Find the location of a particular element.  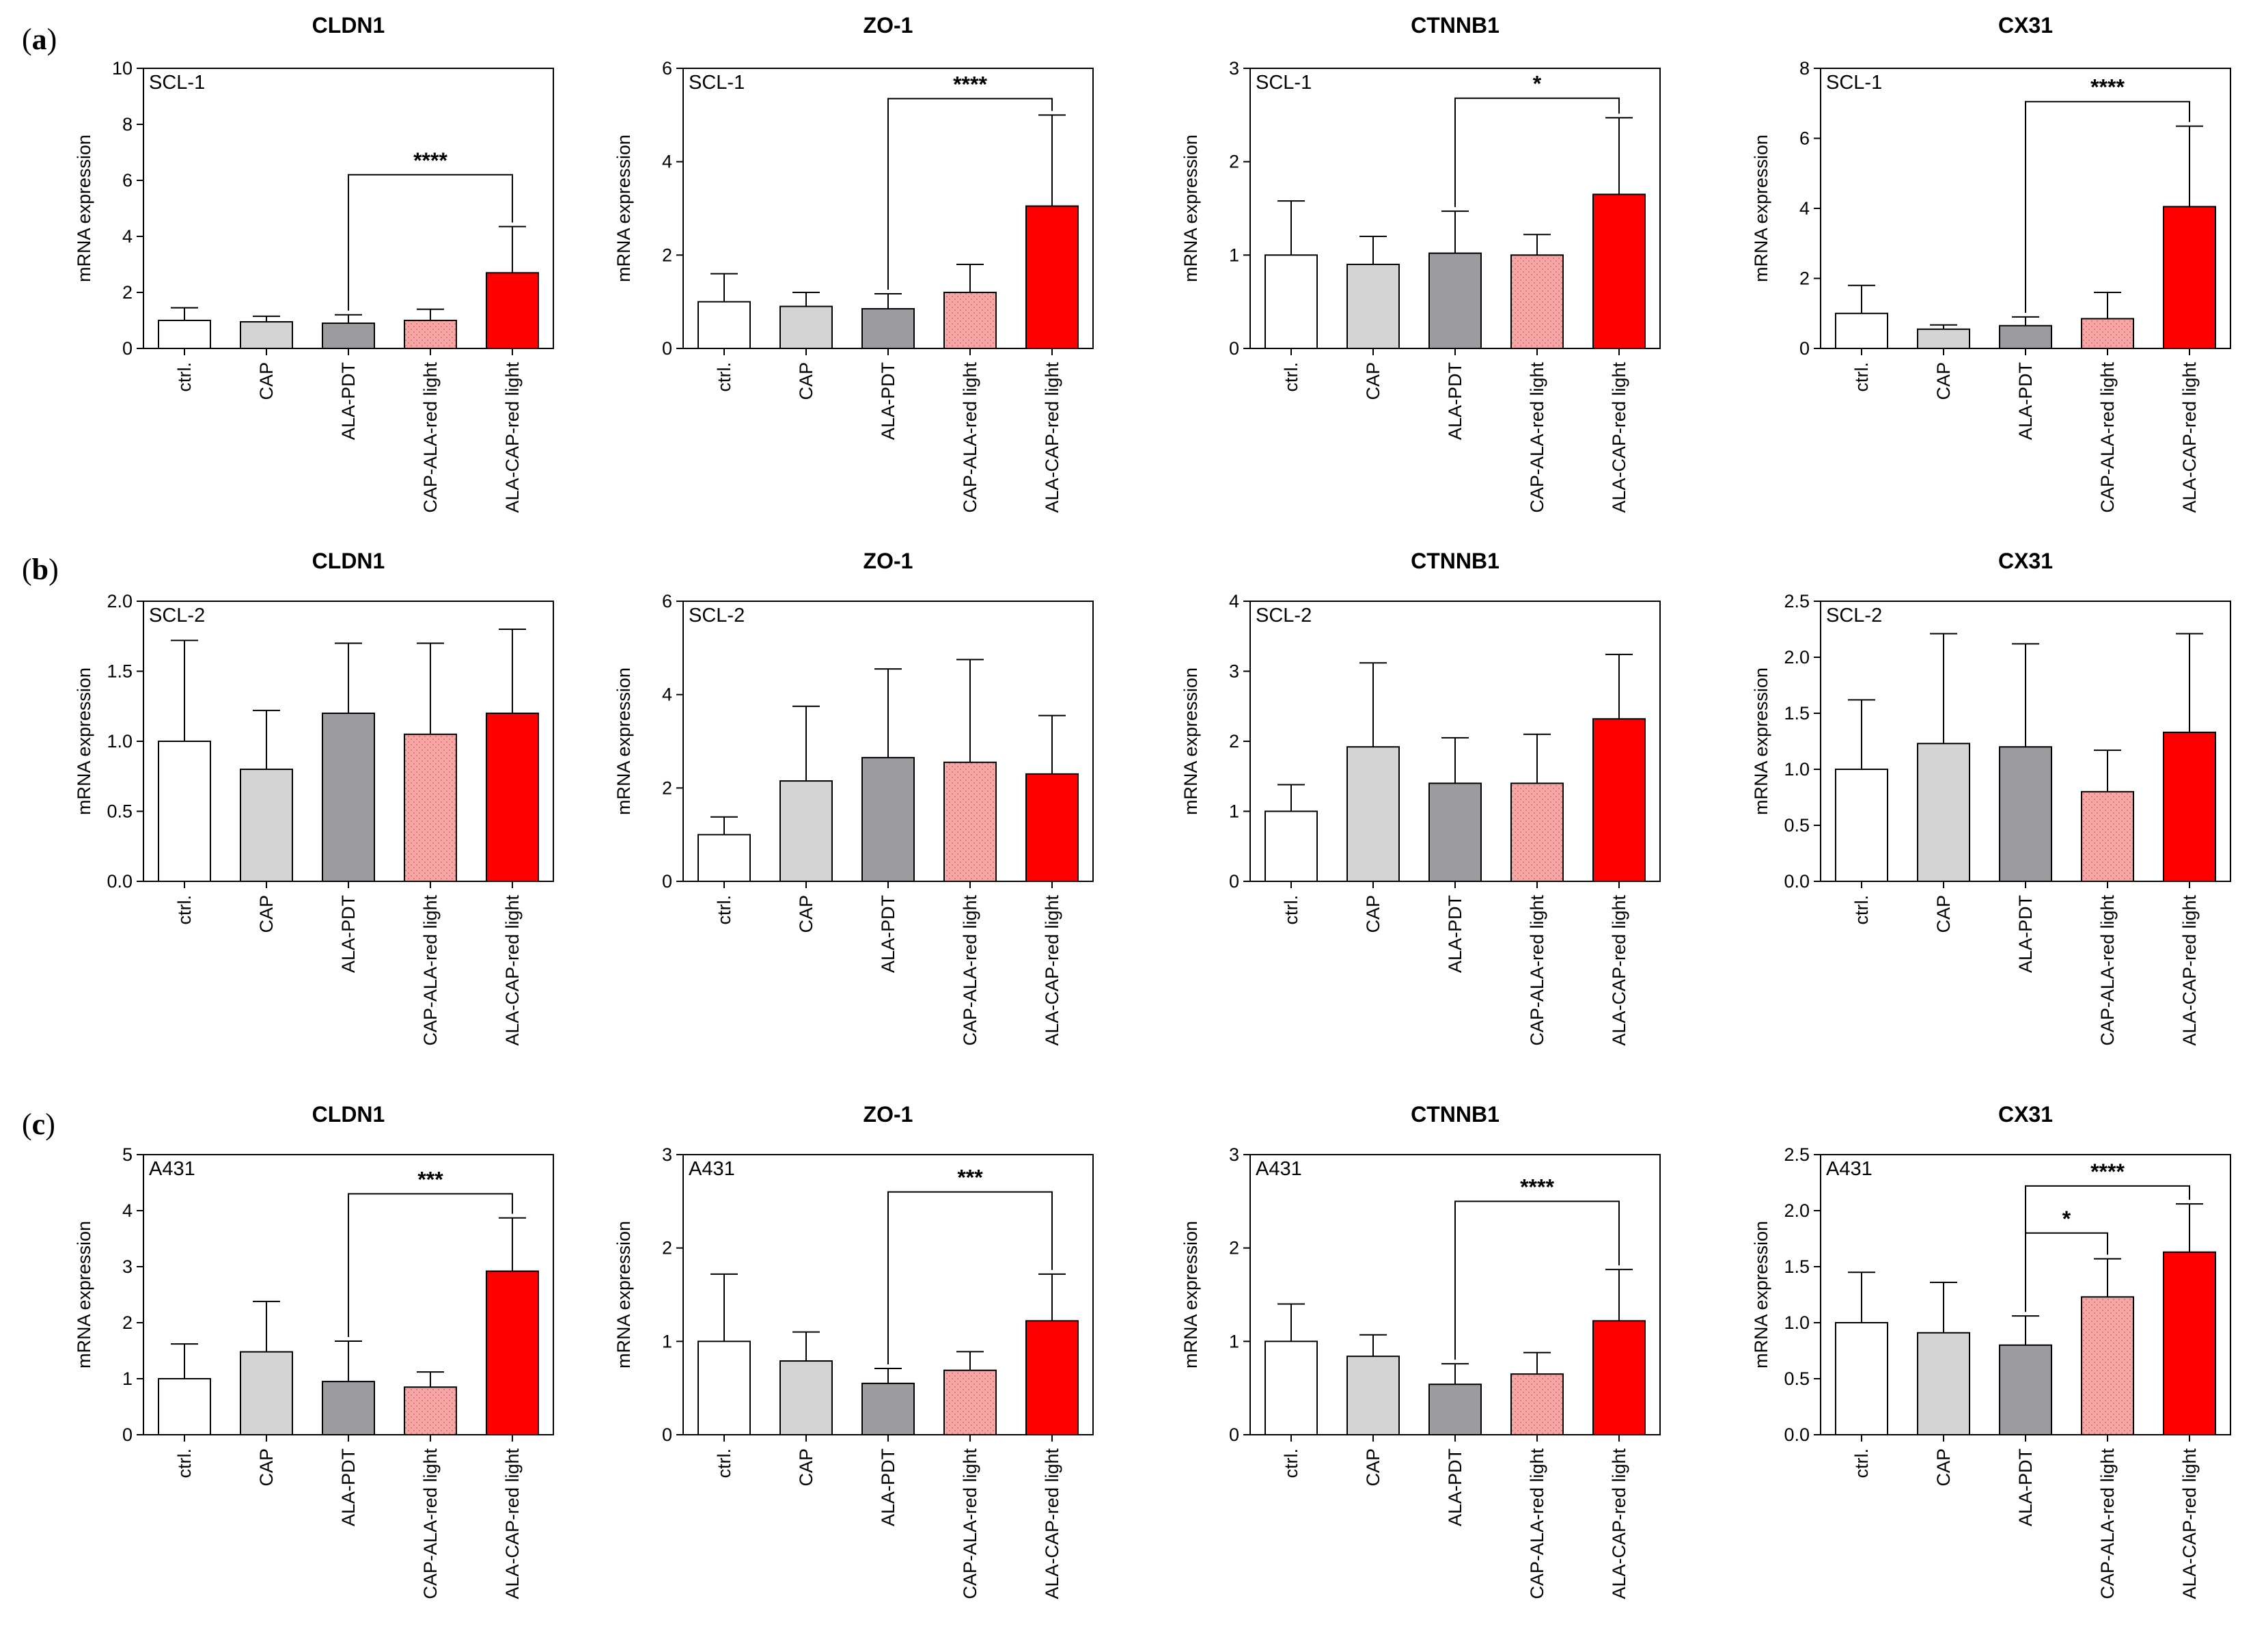

chart-5-category-label: CAP is located at coordinates (266, 914).